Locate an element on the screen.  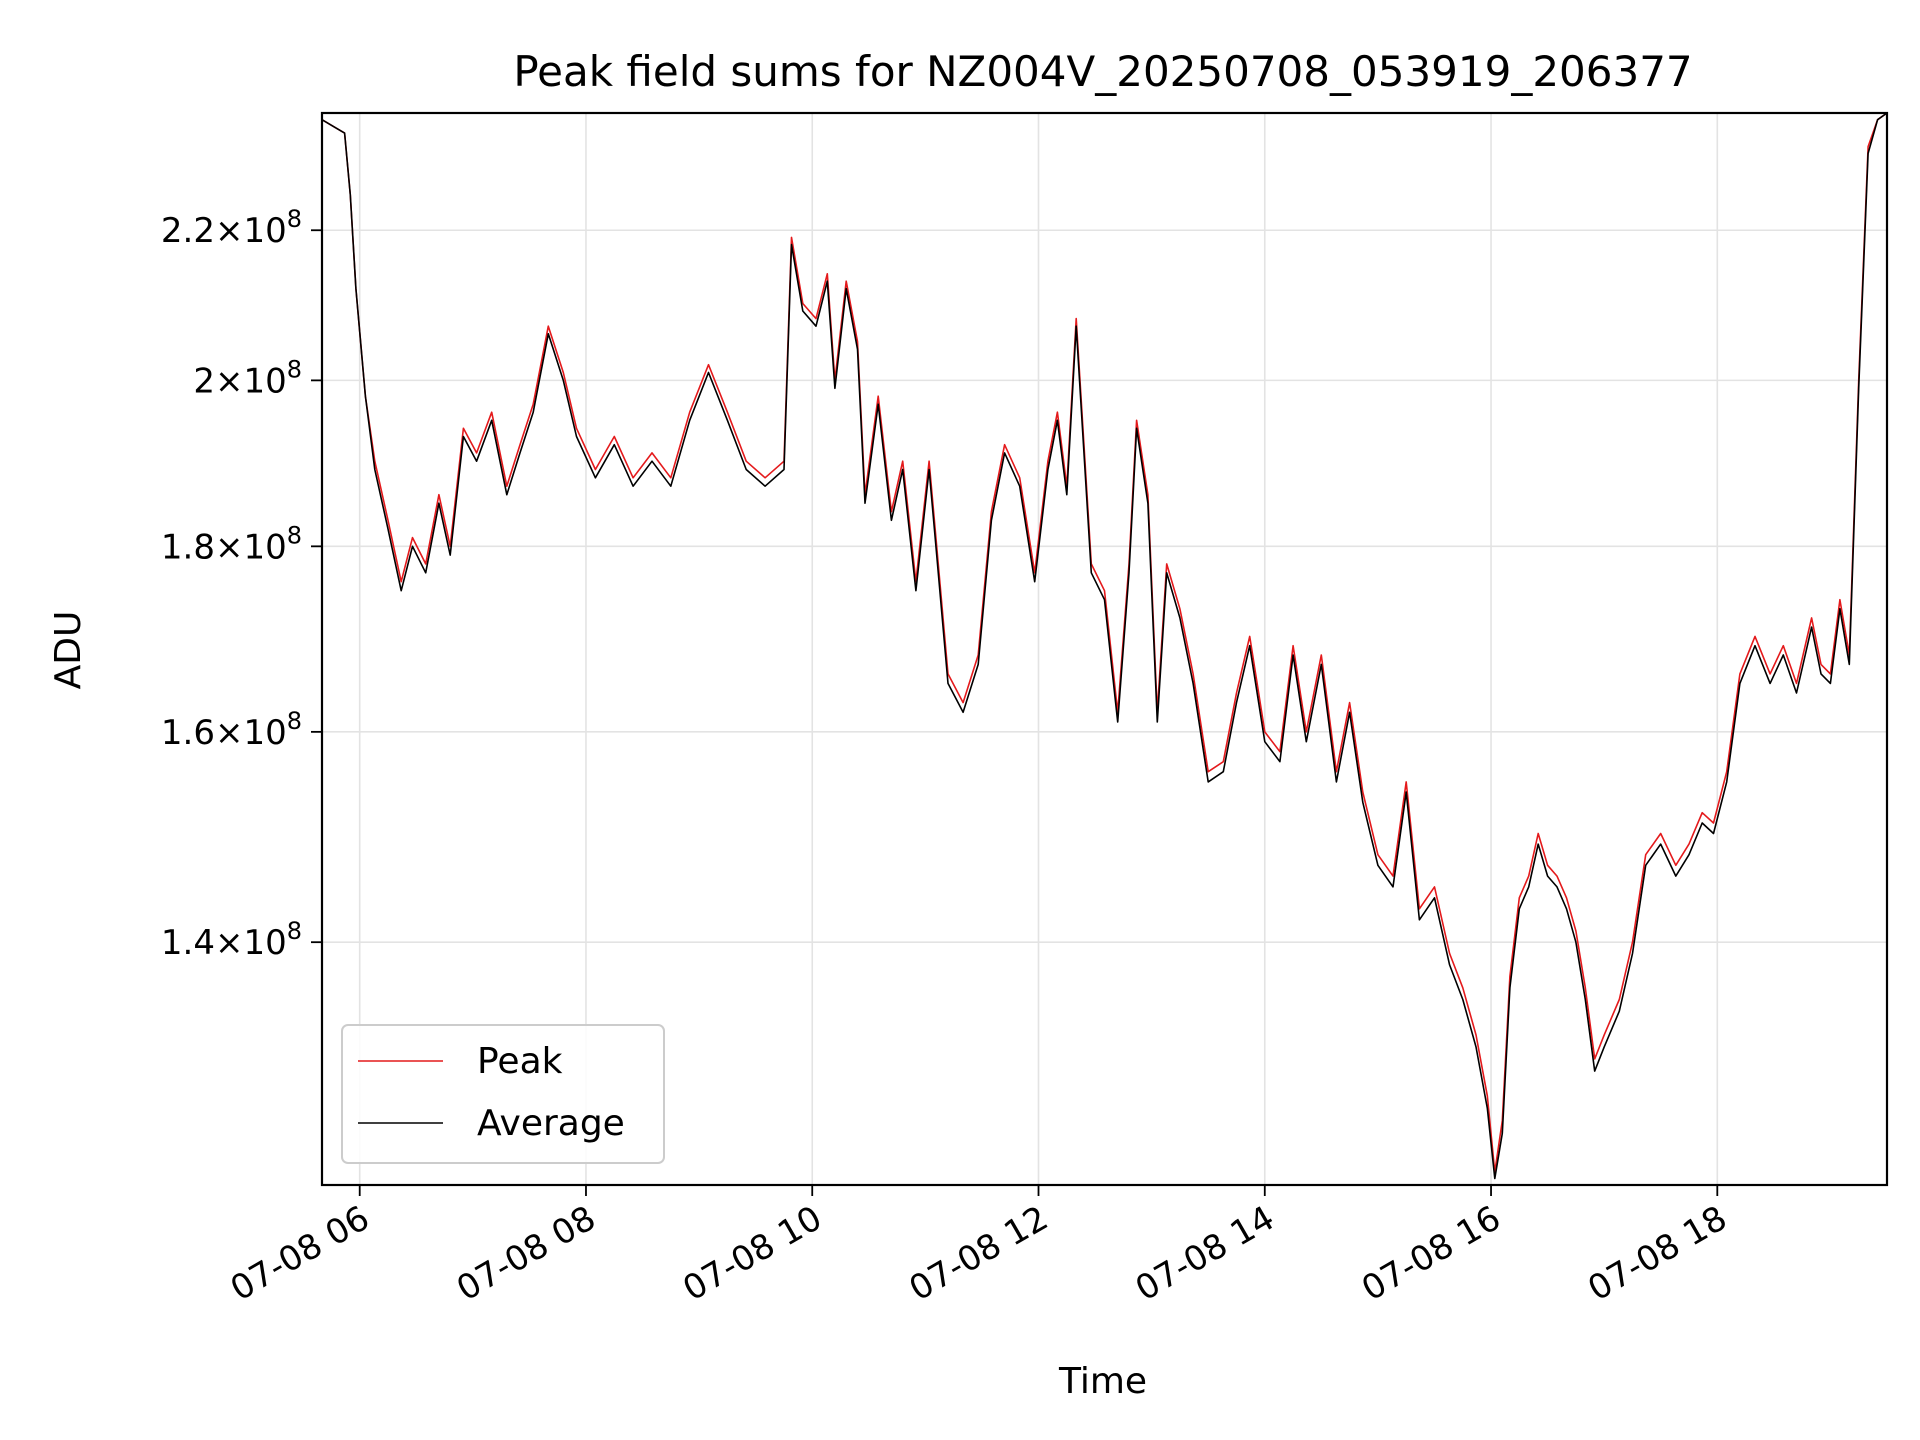
y-tick-label: 2×10⁸ is located at coordinates (247, 378).